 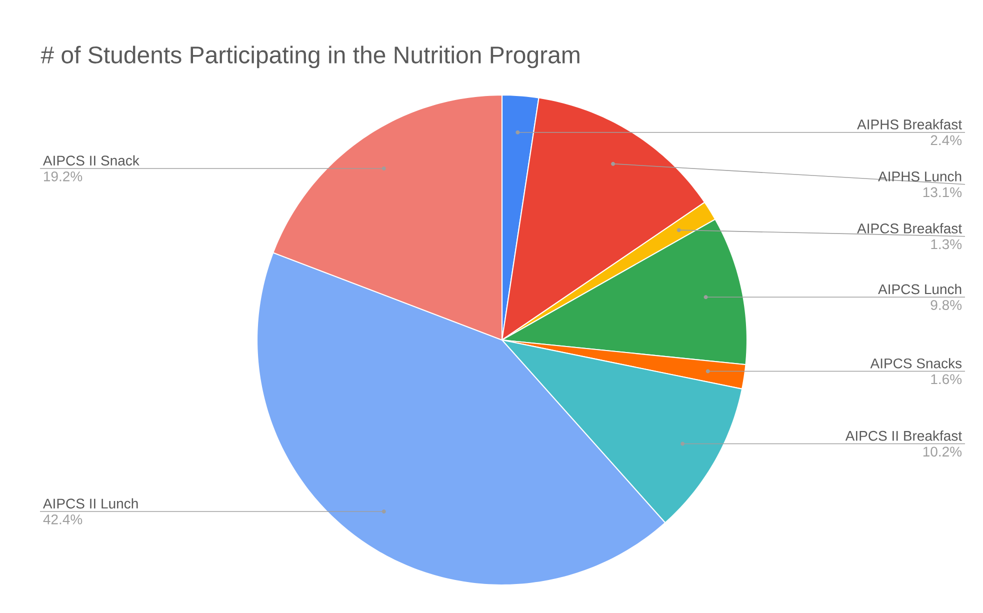 I want to click on data-label: 10.2%, so click(x=942, y=451).